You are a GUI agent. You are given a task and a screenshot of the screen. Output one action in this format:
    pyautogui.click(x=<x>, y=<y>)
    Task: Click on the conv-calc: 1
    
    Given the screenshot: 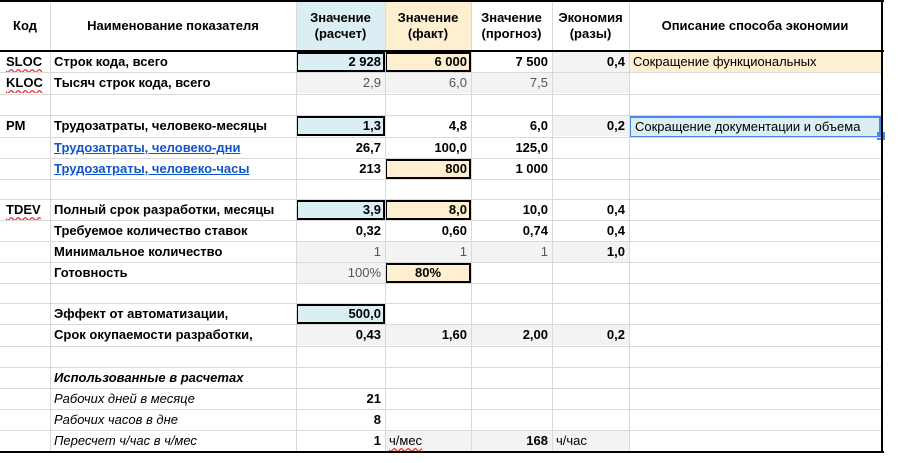 What is the action you would take?
    pyautogui.click(x=377, y=440)
    